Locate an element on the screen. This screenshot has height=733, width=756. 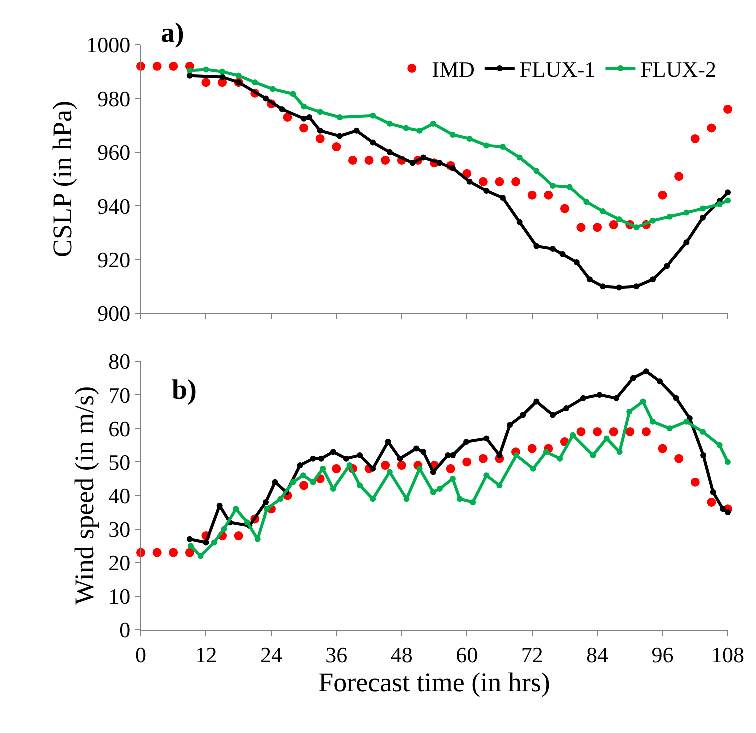
y-tick-label: 960 is located at coordinates (114, 153).